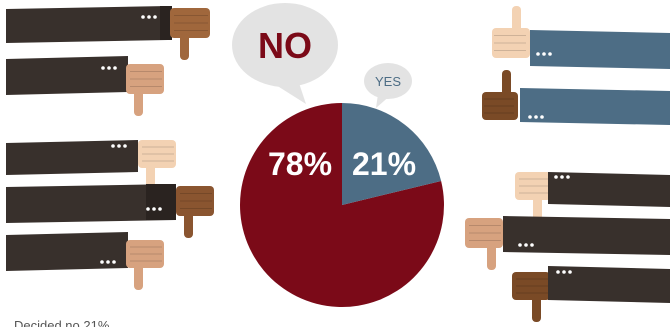  I want to click on yes-speech-bubble: YES, so click(388, 85).